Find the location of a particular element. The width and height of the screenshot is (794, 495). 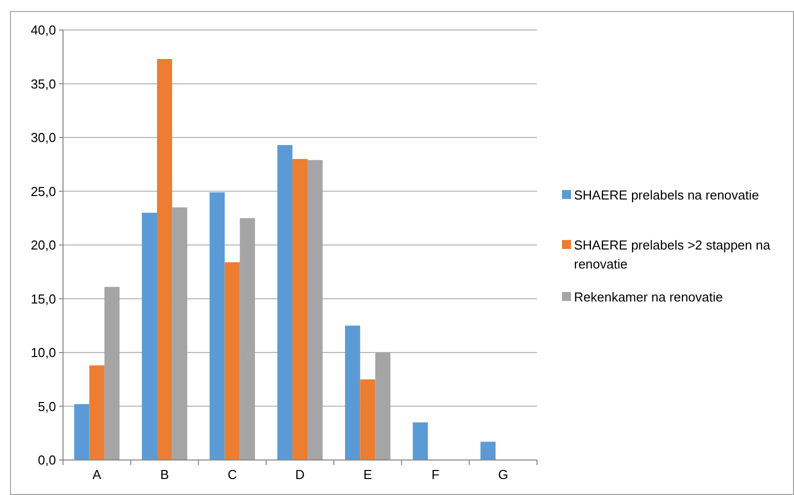

x-tick-label: G is located at coordinates (503, 474).